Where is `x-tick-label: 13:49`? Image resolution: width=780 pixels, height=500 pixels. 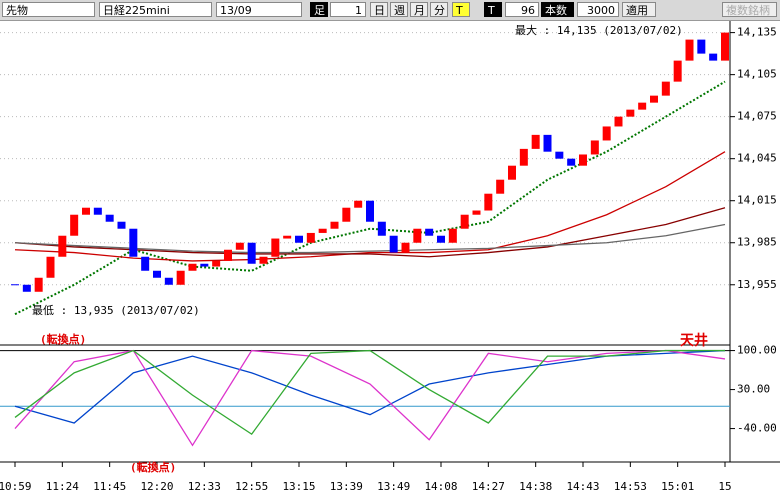 x-tick-label: 13:49 is located at coordinates (393, 486).